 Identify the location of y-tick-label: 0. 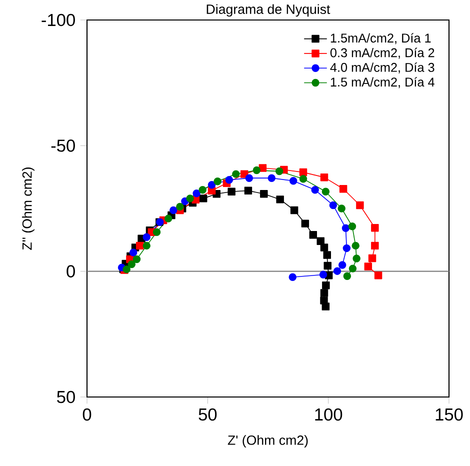
(70, 271).